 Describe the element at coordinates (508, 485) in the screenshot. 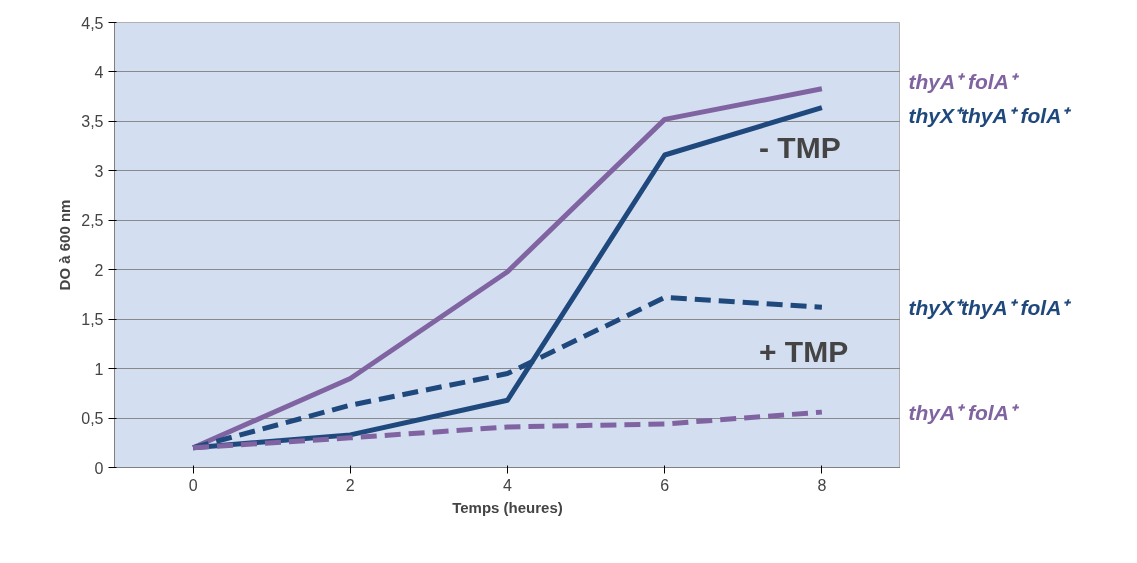

I see `x-tick-label: 4` at that location.